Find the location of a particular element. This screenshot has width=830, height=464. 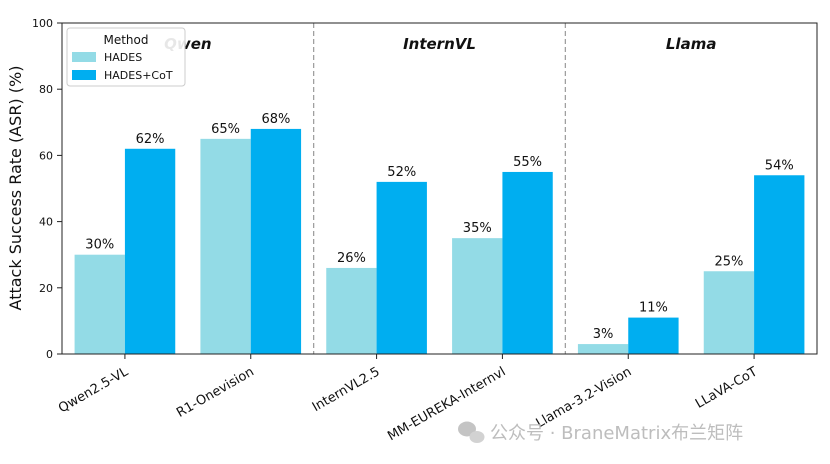

bar-hades-cot-llava-cot is located at coordinates (779, 264).